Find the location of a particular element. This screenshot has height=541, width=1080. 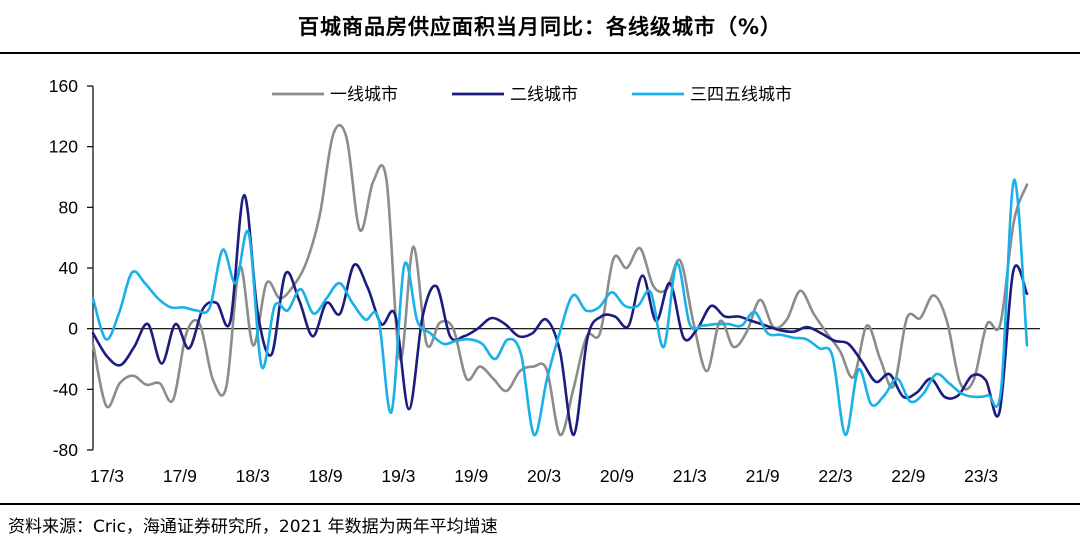

x-tick-label: 19/3 is located at coordinates (398, 476).